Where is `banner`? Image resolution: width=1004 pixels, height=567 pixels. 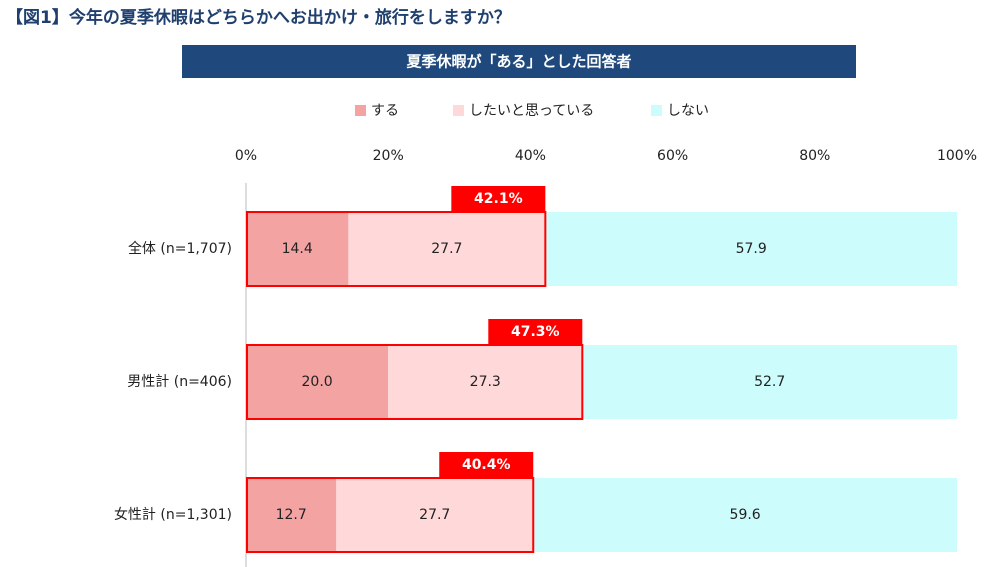 banner is located at coordinates (519, 61).